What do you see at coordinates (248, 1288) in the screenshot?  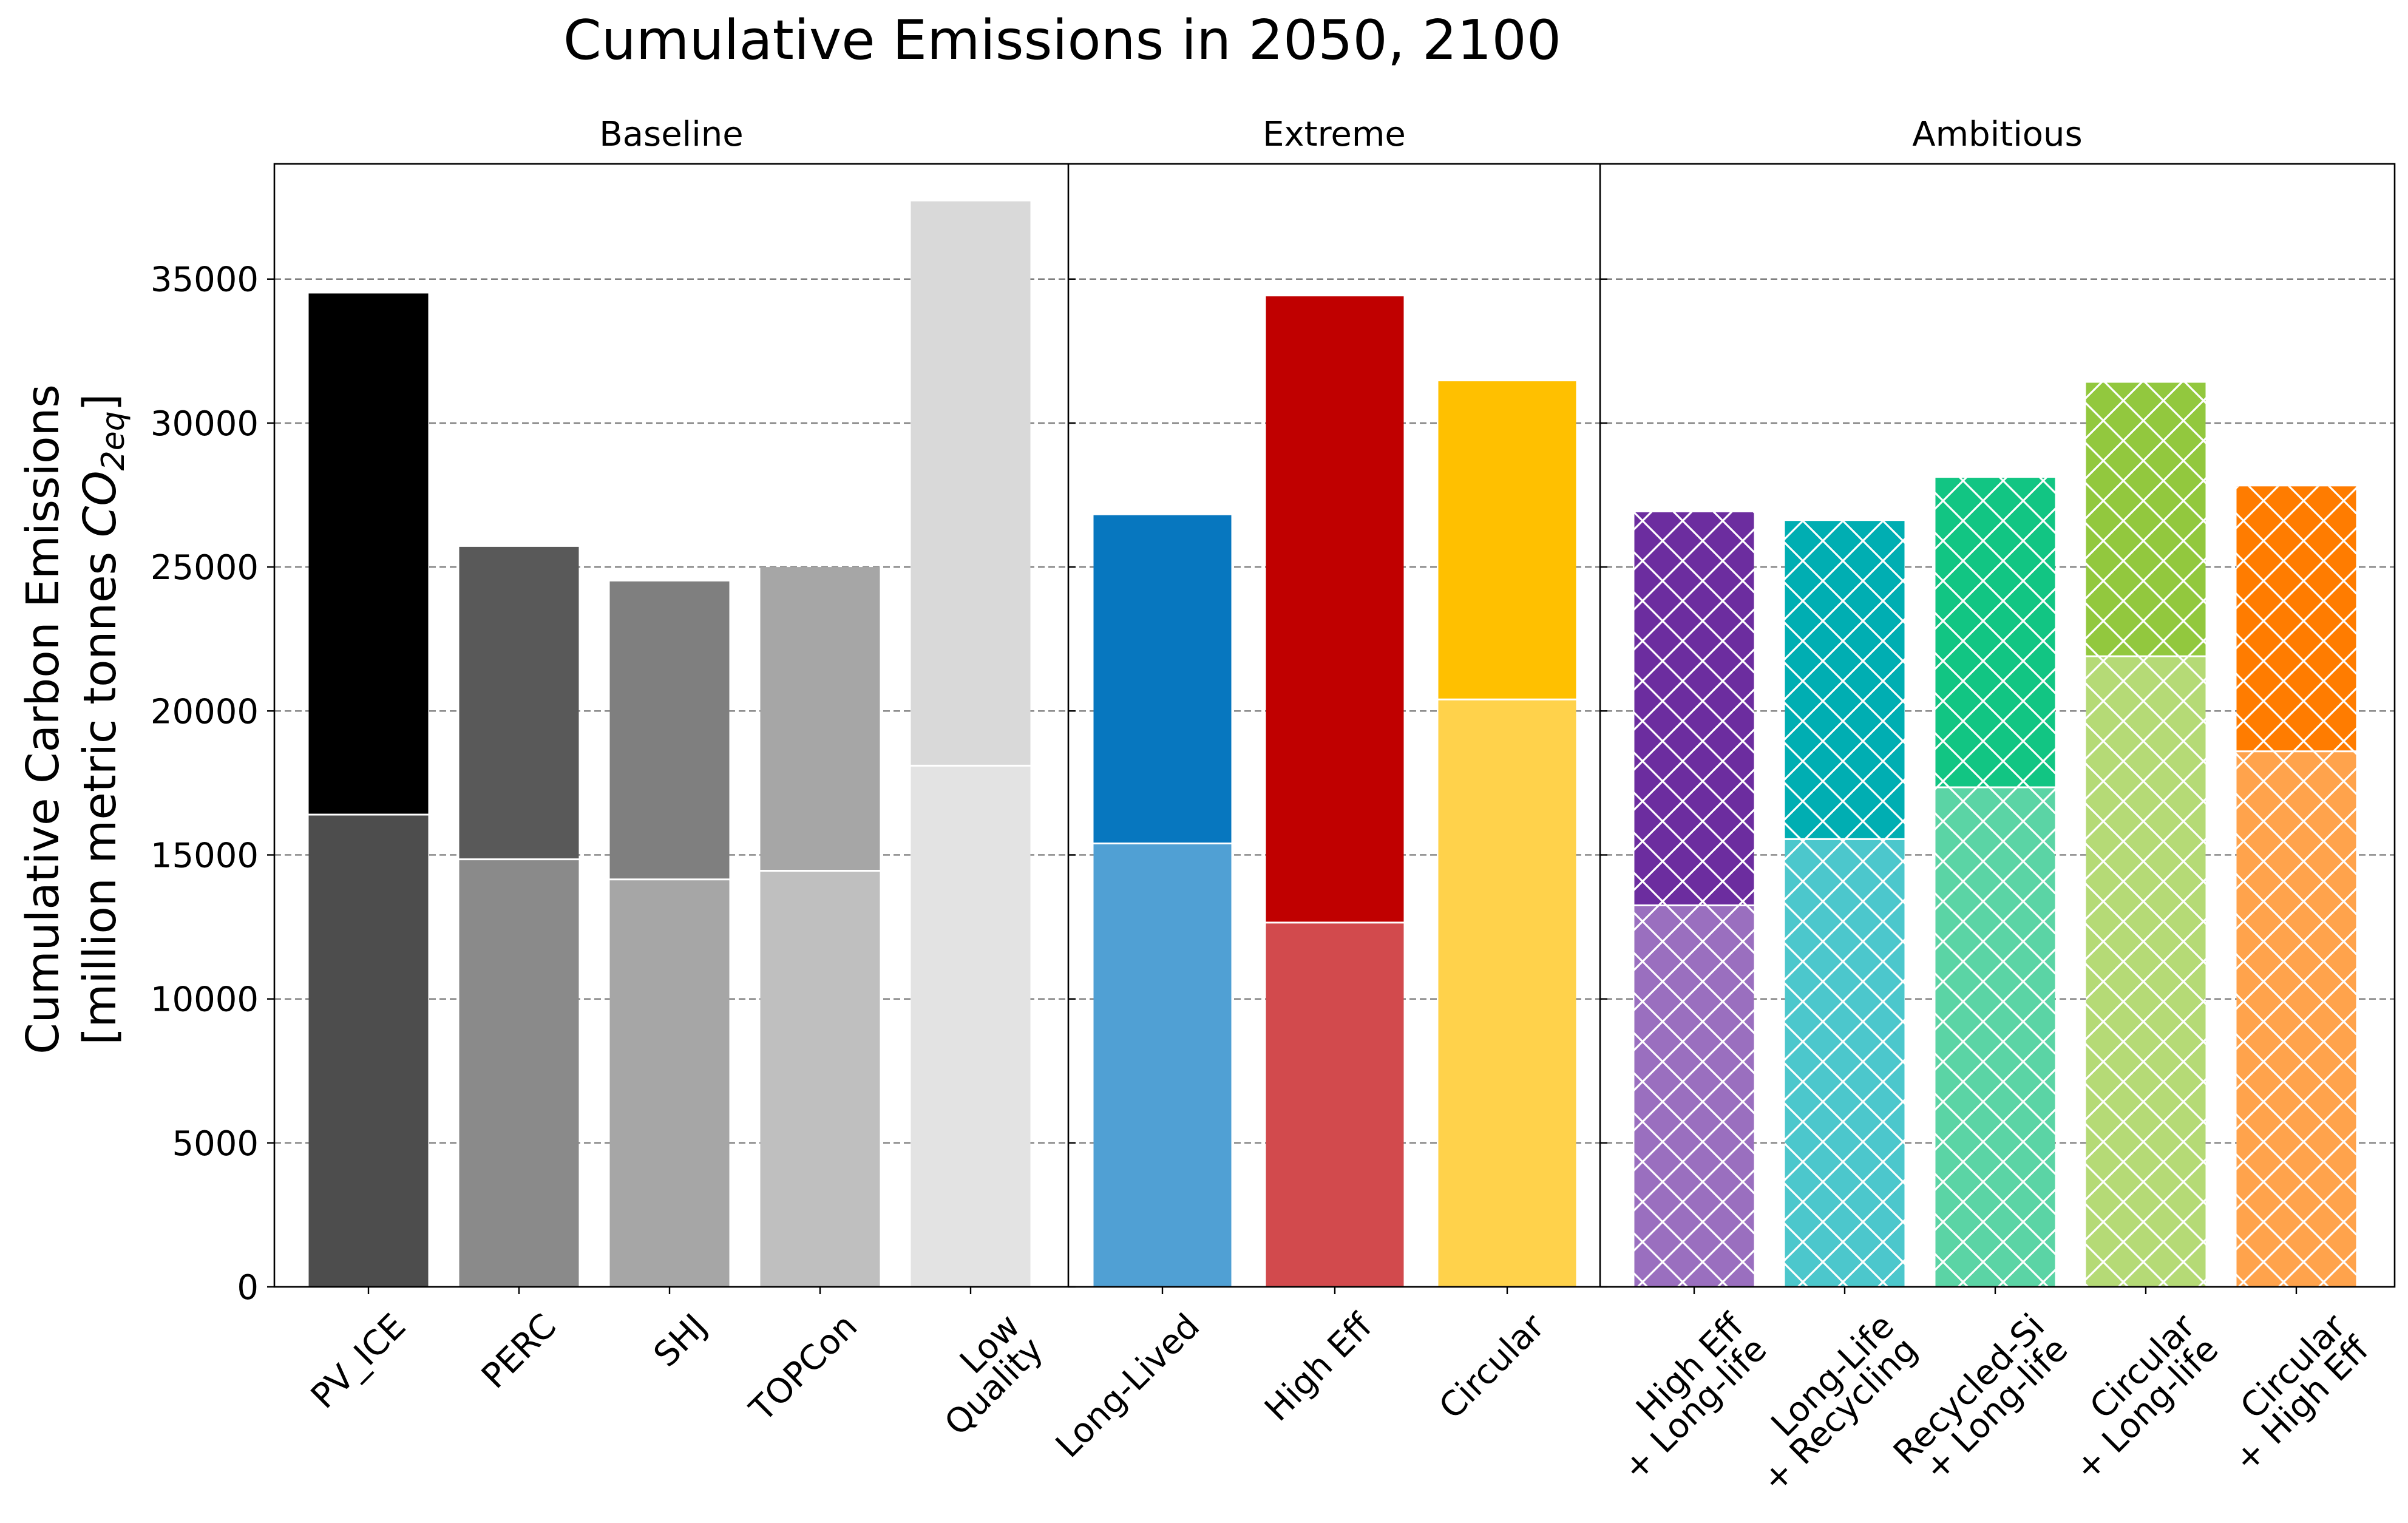 I see `y-tick-label: 0` at bounding box center [248, 1288].